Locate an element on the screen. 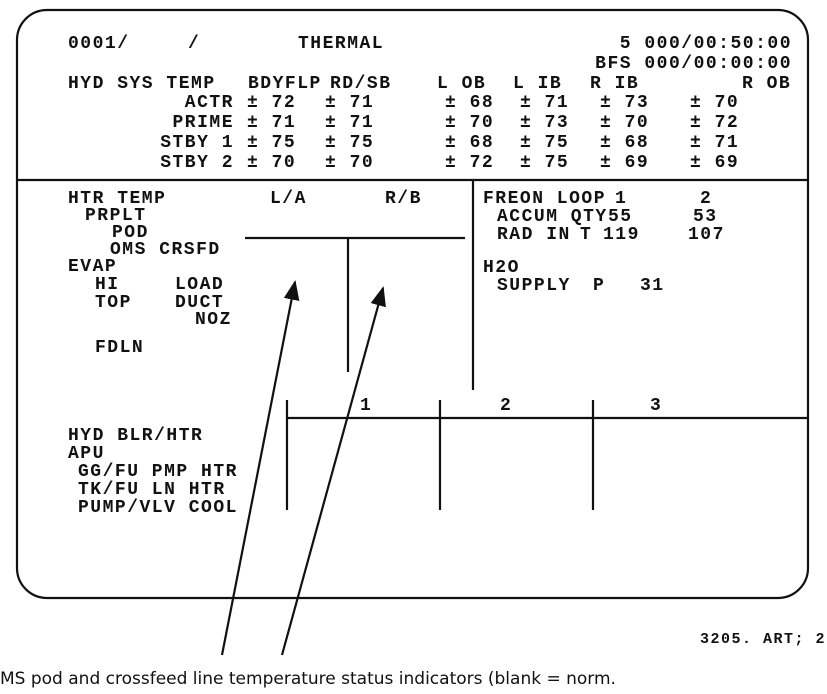  label: DUCT is located at coordinates (199, 303).